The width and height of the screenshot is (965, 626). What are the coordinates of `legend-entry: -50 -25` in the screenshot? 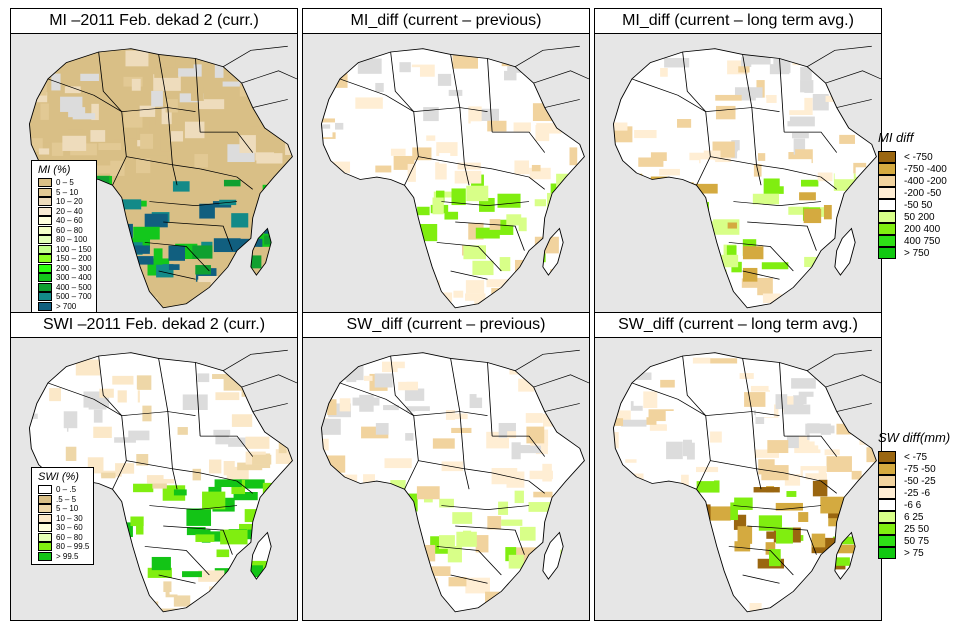 It's located at (914, 481).